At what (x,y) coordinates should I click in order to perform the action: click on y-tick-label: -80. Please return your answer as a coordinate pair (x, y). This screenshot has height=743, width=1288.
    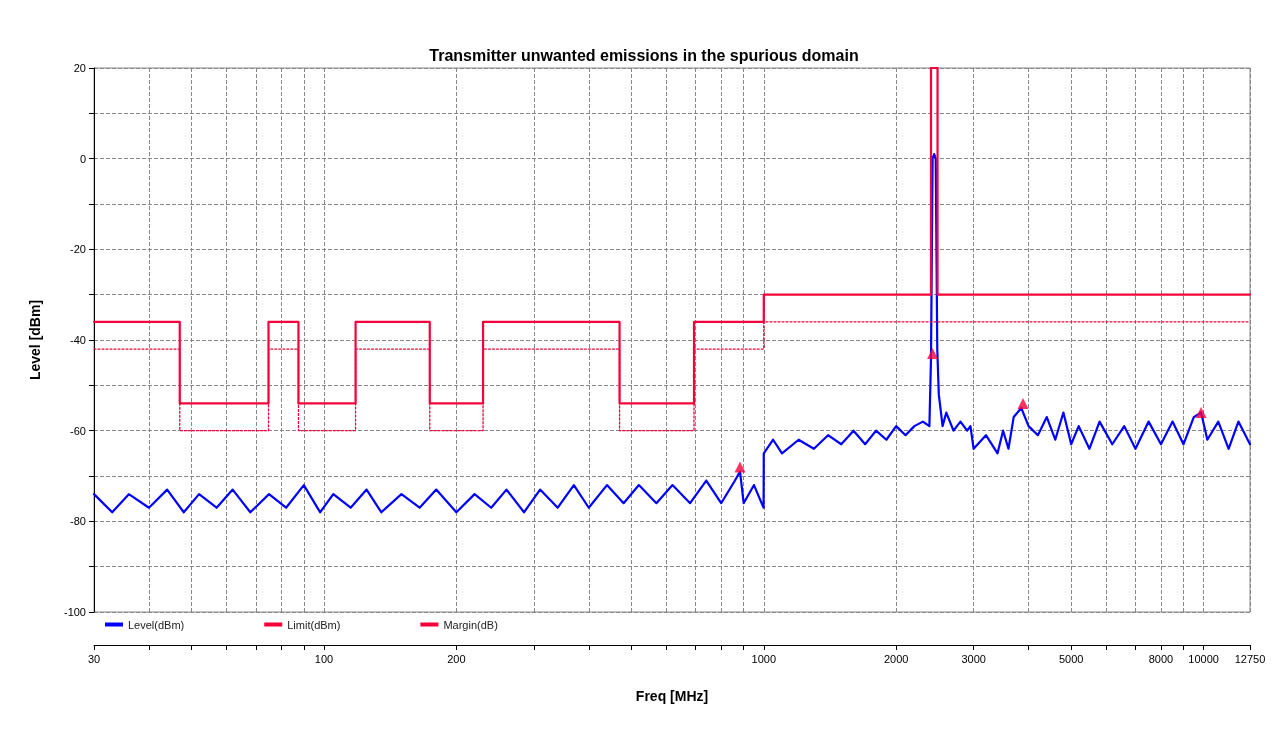
    Looking at the image, I should click on (78, 521).